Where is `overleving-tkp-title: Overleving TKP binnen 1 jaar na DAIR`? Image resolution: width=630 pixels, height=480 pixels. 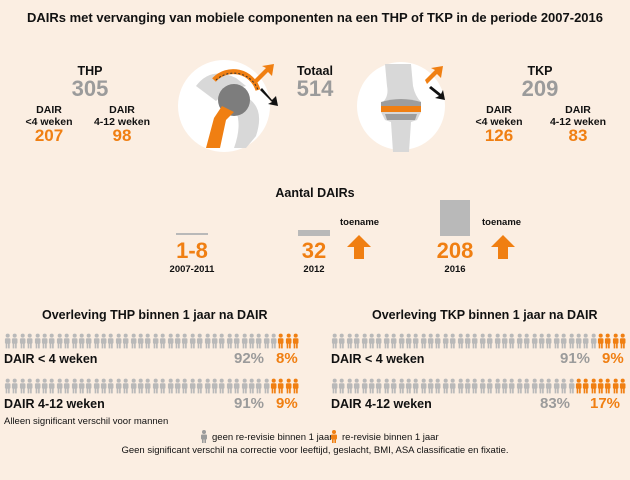
overleving-tkp-title: Overleving TKP binnen 1 jaar na DAIR is located at coordinates (485, 315).